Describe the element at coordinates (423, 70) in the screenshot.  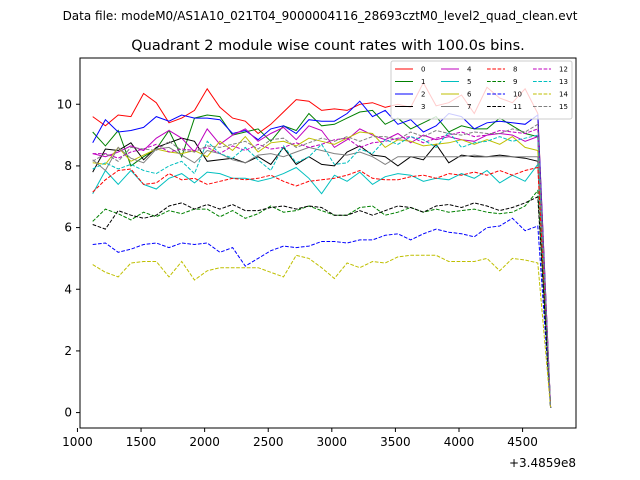
I see `legend-label-0: 0` at that location.